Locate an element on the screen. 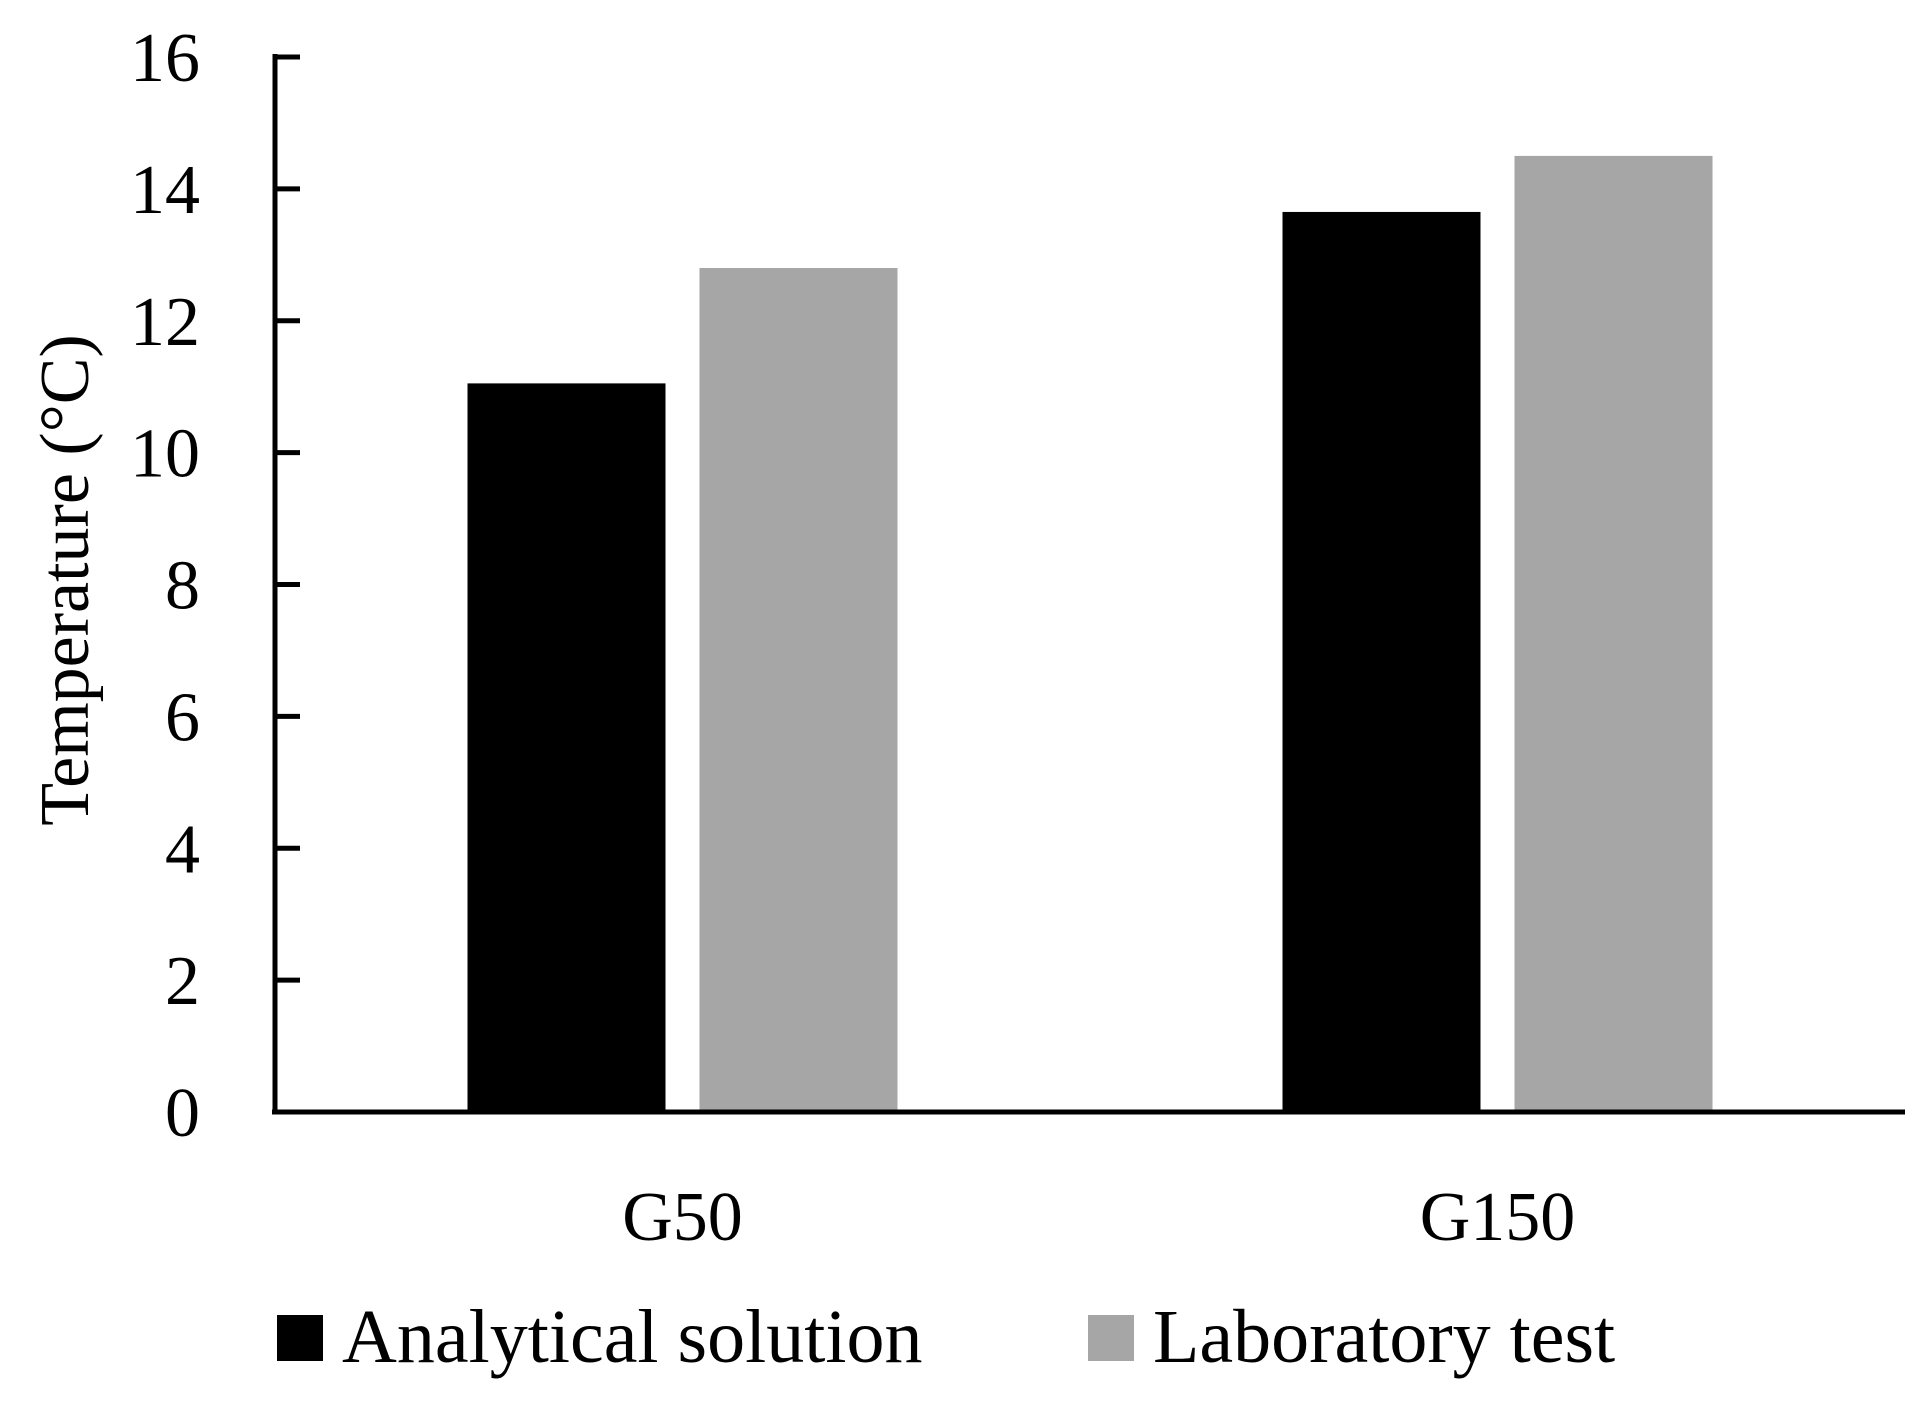  y-tick-label-8: 8 is located at coordinates (182, 586).